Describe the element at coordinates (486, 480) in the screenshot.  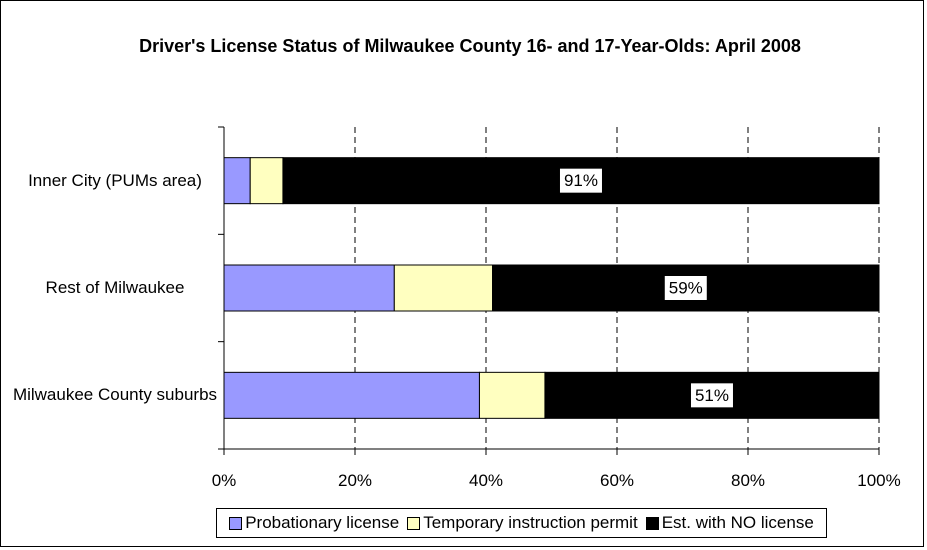
I see `x-tick-label: 40%` at that location.